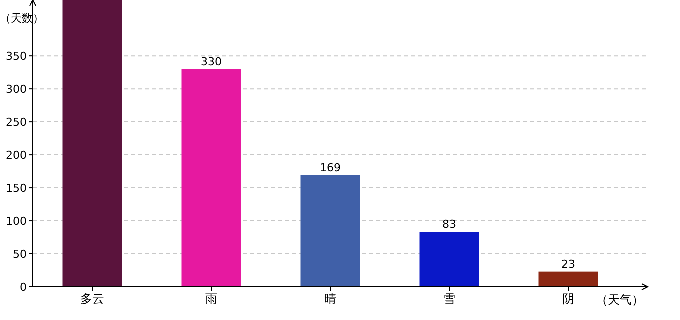 The width and height of the screenshot is (680, 320). Describe the element at coordinates (211, 61) in the screenshot. I see `data-label: 330` at that location.